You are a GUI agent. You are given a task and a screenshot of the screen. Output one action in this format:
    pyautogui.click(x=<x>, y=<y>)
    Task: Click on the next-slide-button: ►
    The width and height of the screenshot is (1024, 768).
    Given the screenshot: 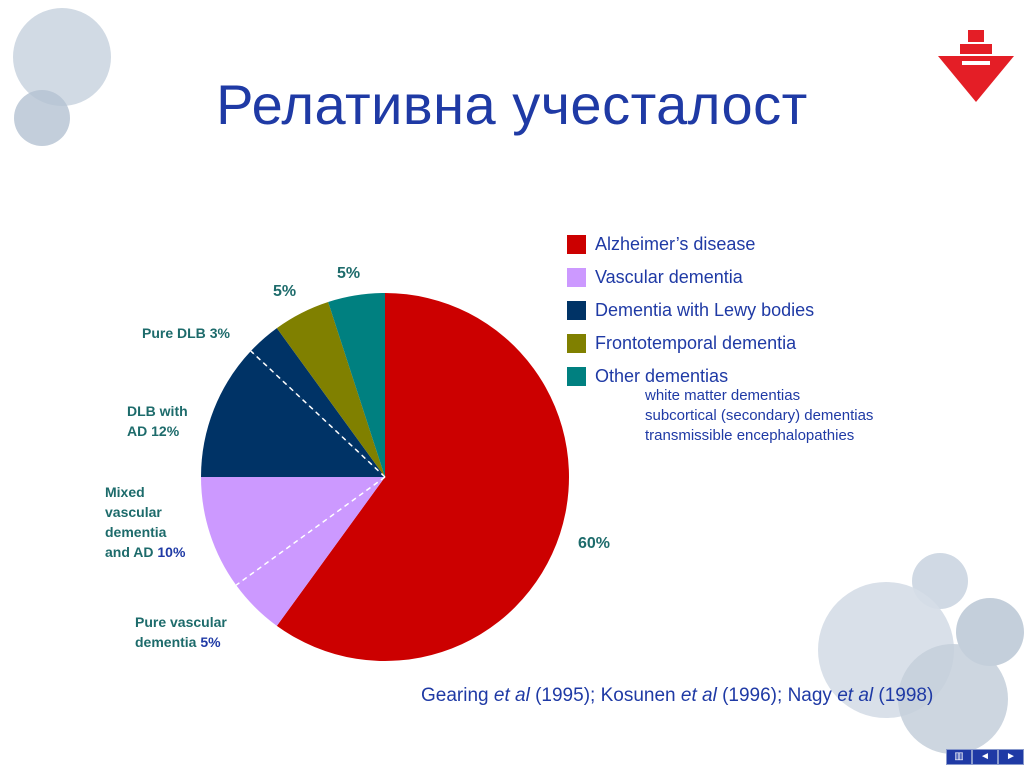 What is the action you would take?
    pyautogui.click(x=1011, y=757)
    